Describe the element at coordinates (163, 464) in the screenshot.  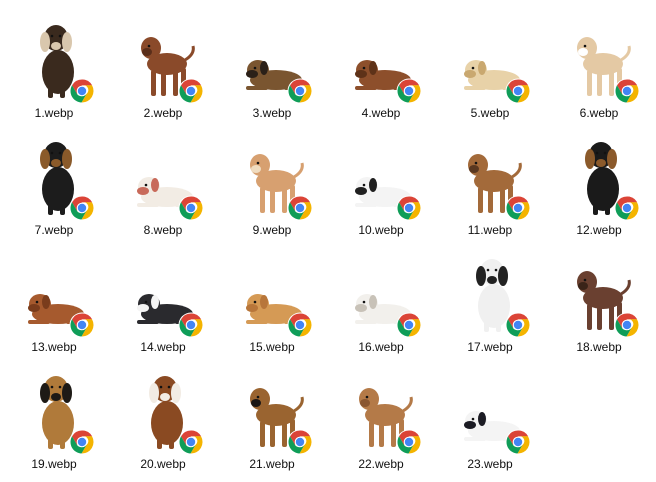
I see `file-name-label: 20.webp` at that location.